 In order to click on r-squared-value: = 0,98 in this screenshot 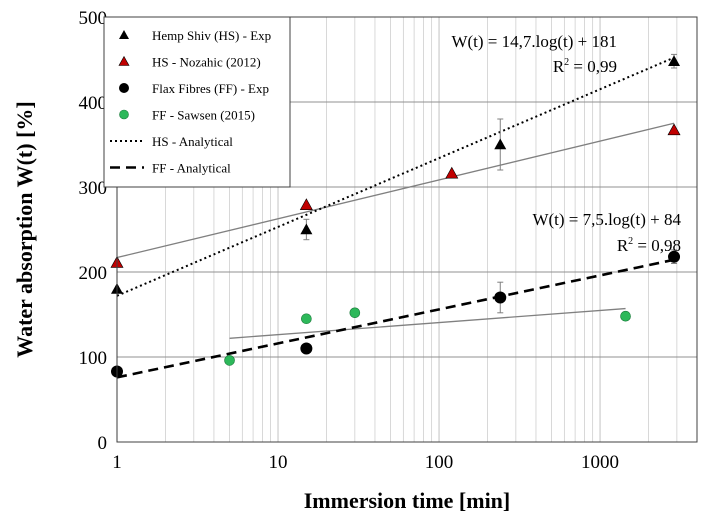, I will do `click(657, 245)`.